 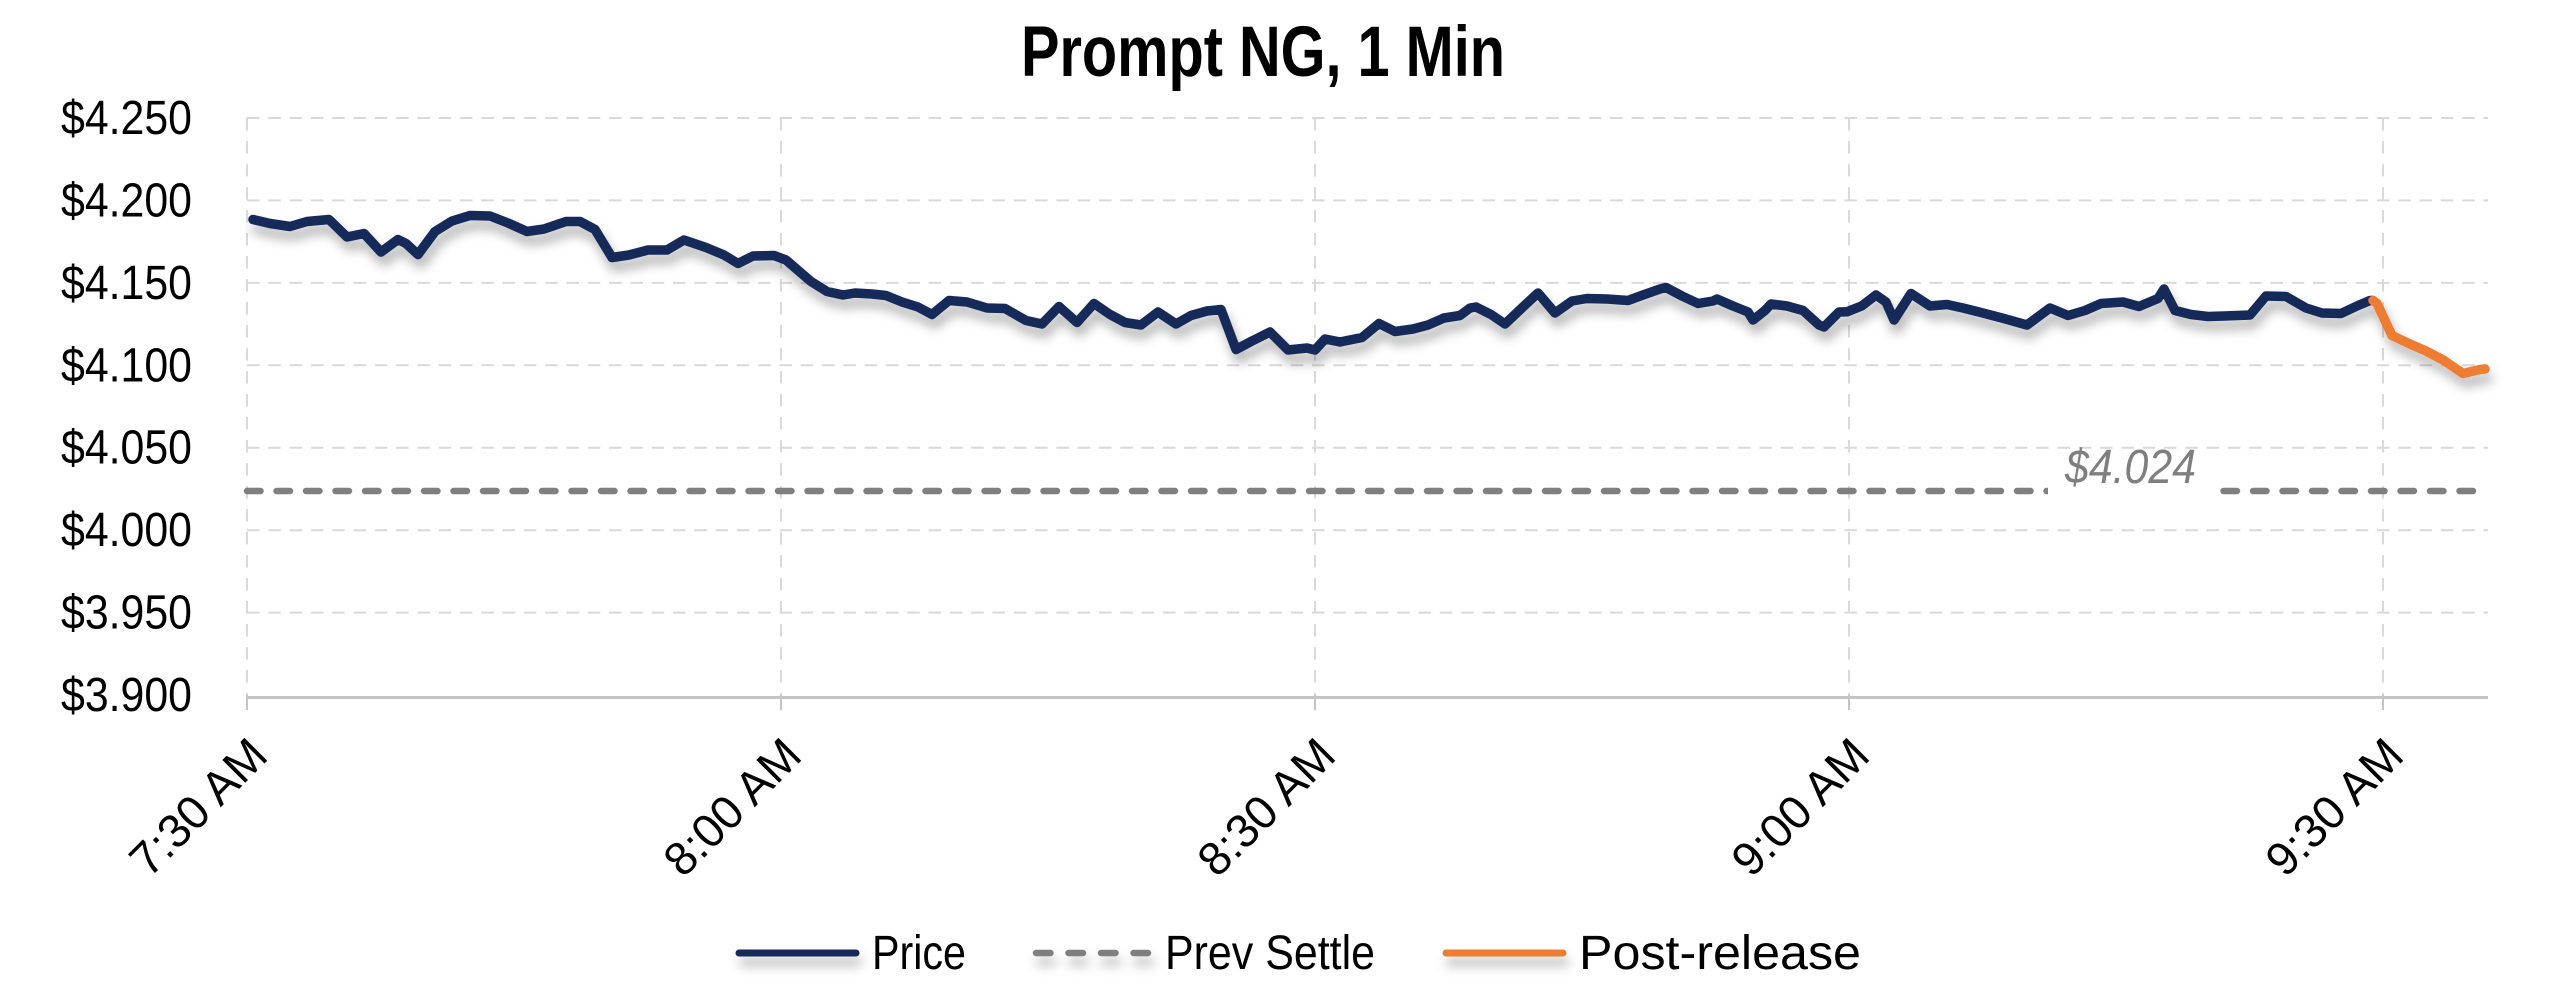 I want to click on svg-text: Price, so click(x=919, y=953).